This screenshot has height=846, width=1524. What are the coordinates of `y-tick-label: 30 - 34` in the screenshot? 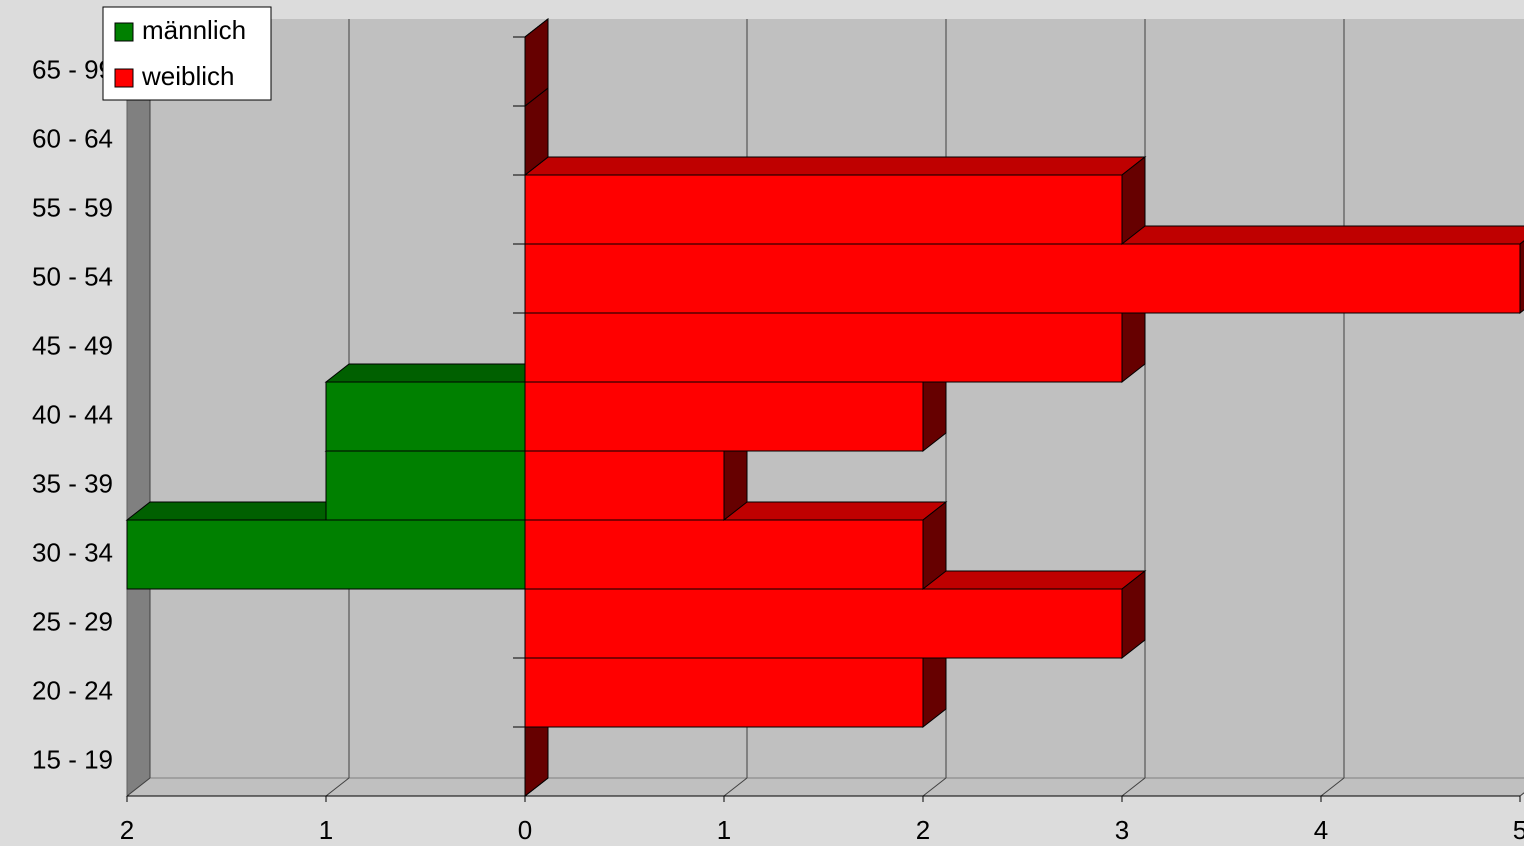 It's located at (72, 552).